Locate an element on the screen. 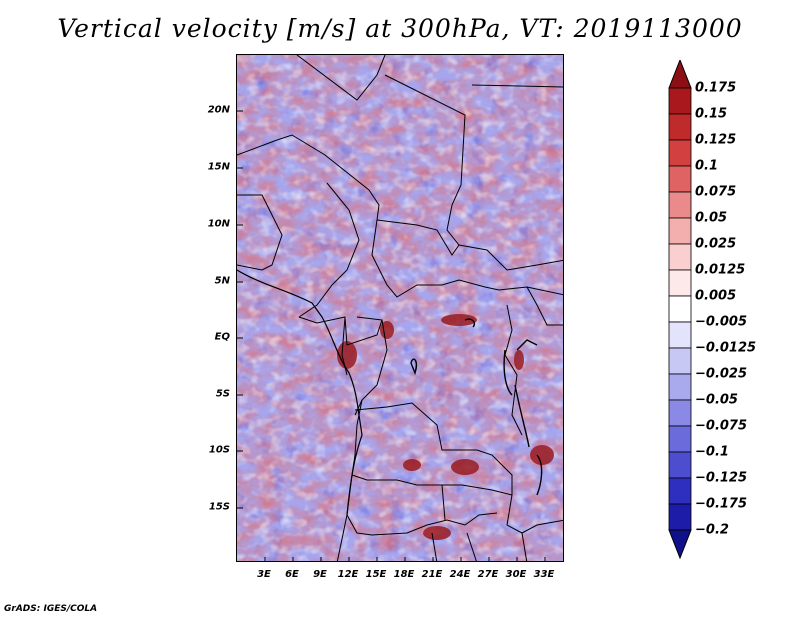 The width and height of the screenshot is (800, 618). colorbar-label: −0.175 is located at coordinates (721, 504).